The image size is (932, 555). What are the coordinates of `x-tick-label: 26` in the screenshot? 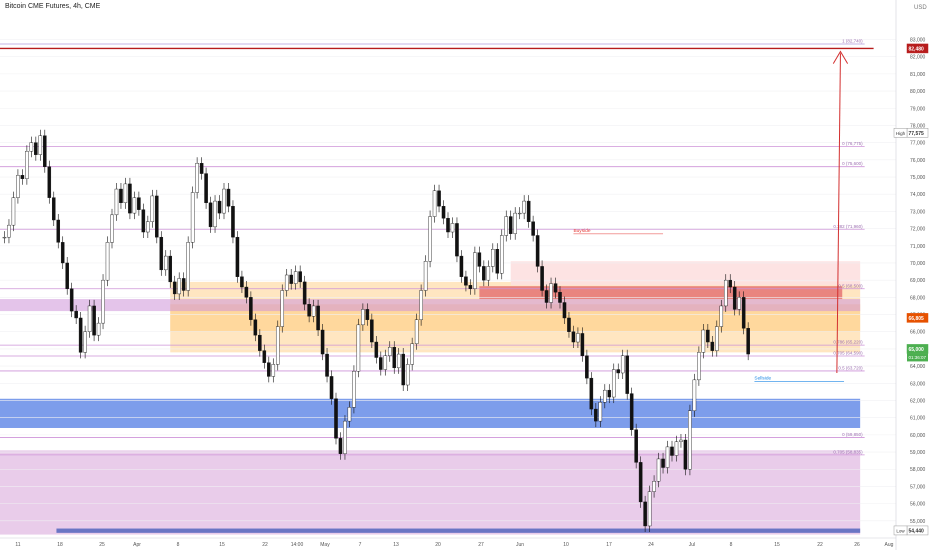 It's located at (857, 545).